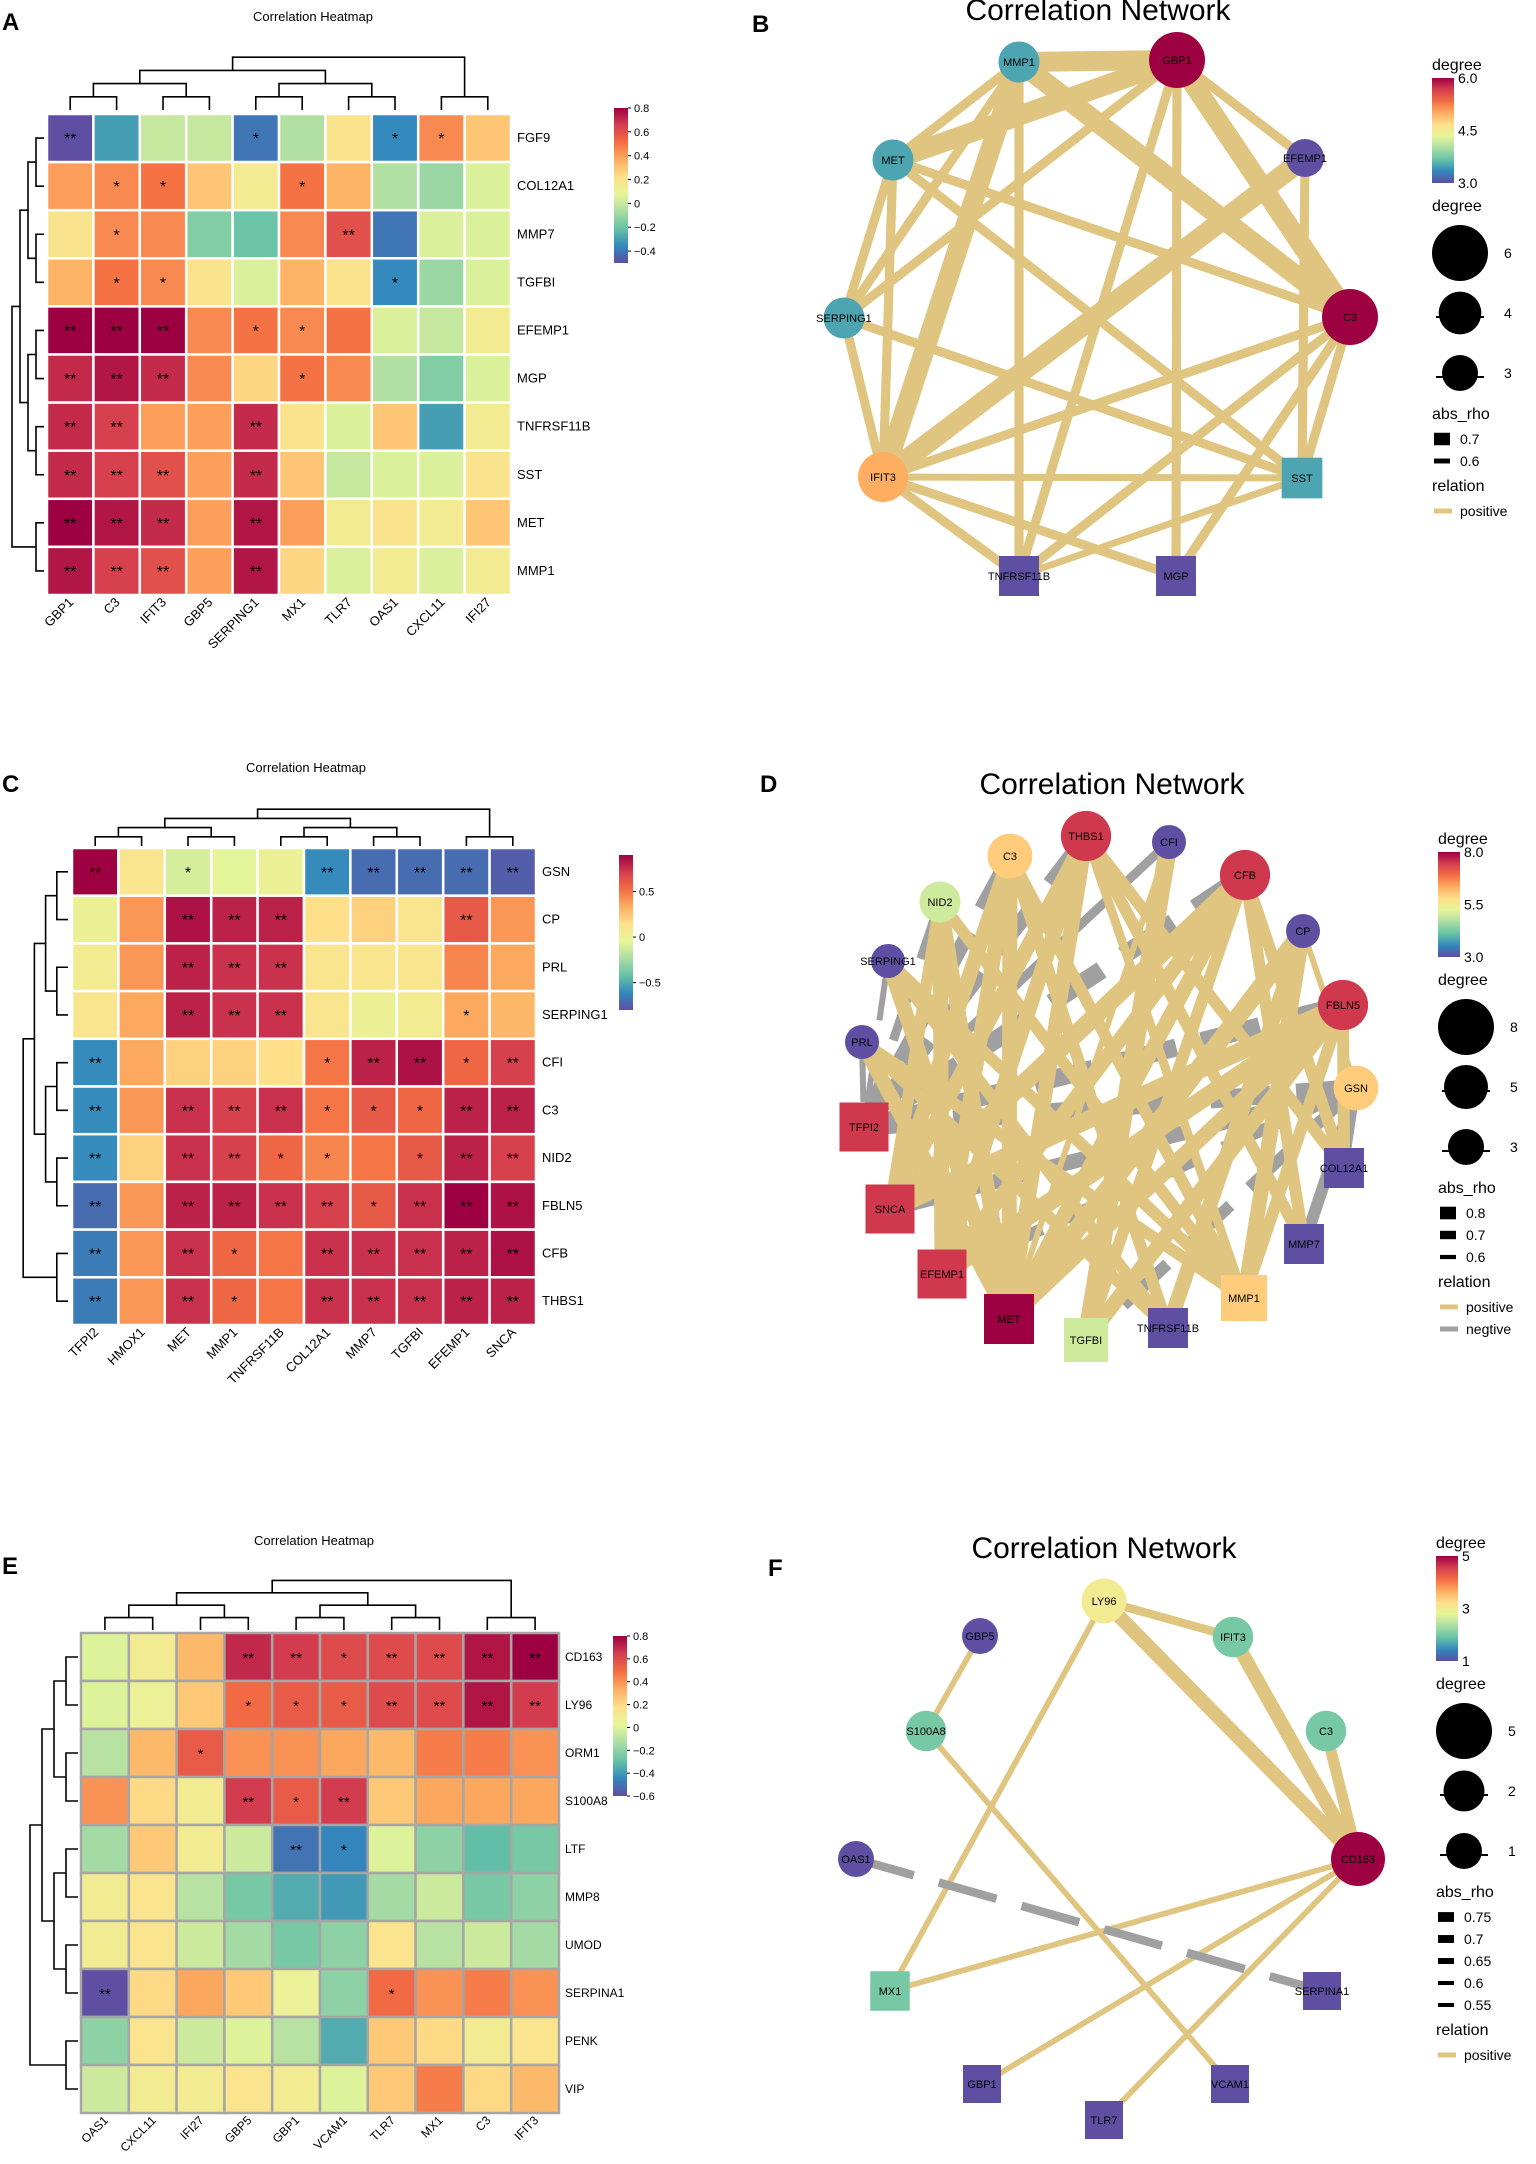 The height and width of the screenshot is (2164, 1536). Describe the element at coordinates (1508, 253) in the screenshot. I see `legend-size-label: 6` at that location.